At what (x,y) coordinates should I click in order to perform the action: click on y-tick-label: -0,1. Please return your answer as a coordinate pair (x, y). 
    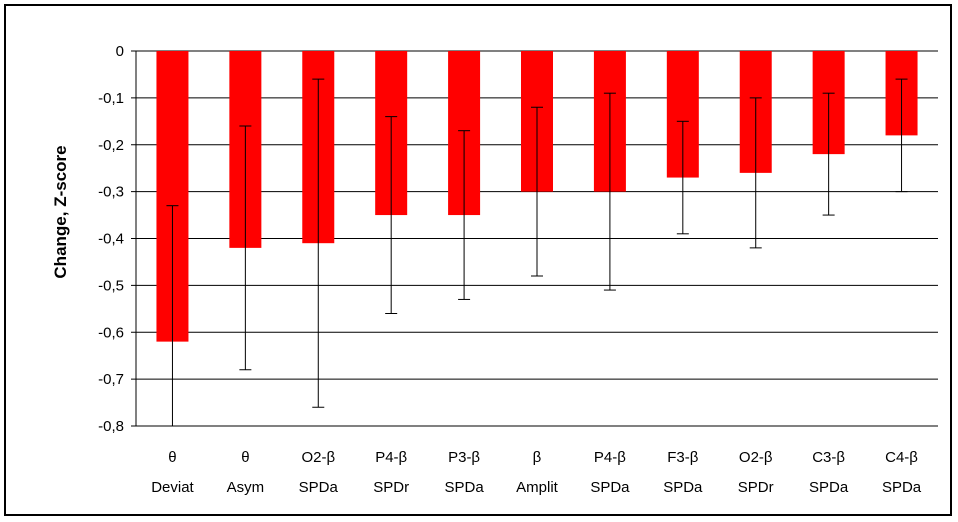
    Looking at the image, I should click on (111, 98).